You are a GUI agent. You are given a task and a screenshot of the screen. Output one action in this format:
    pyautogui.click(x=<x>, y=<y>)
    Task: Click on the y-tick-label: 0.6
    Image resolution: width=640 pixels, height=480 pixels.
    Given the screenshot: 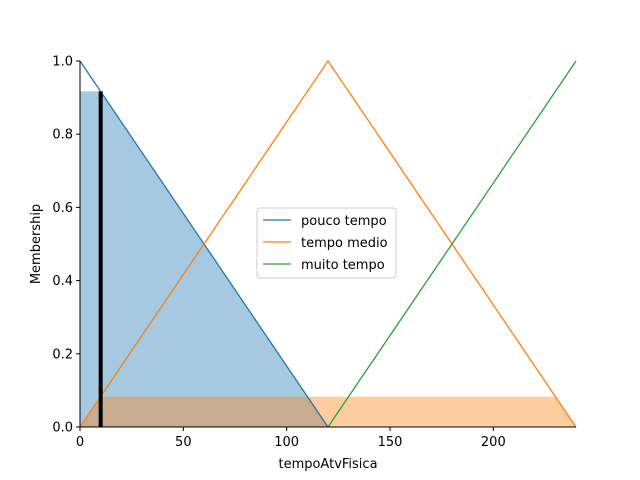 What is the action you would take?
    pyautogui.click(x=62, y=208)
    